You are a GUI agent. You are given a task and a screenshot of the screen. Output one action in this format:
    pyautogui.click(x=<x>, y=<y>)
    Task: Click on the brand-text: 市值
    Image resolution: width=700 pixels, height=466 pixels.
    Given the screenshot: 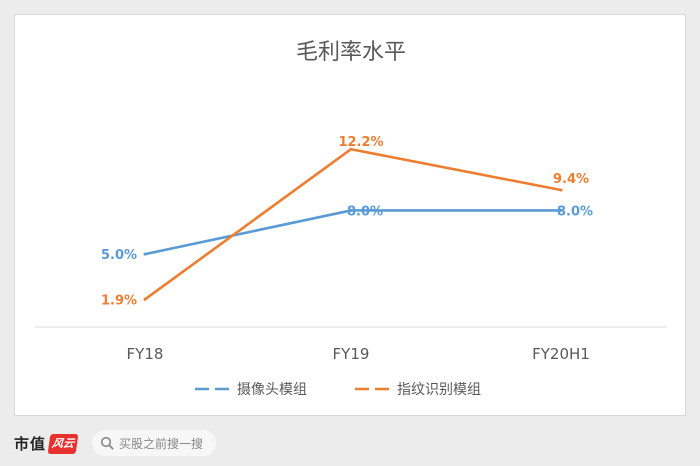 What is the action you would take?
    pyautogui.click(x=30, y=444)
    